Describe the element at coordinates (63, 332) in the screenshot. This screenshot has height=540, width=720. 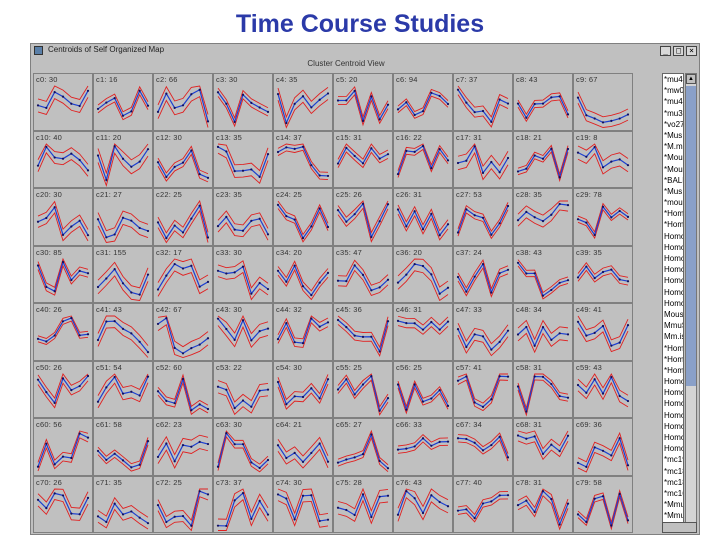
I see `cluster-cell: c40: 26` at that location.